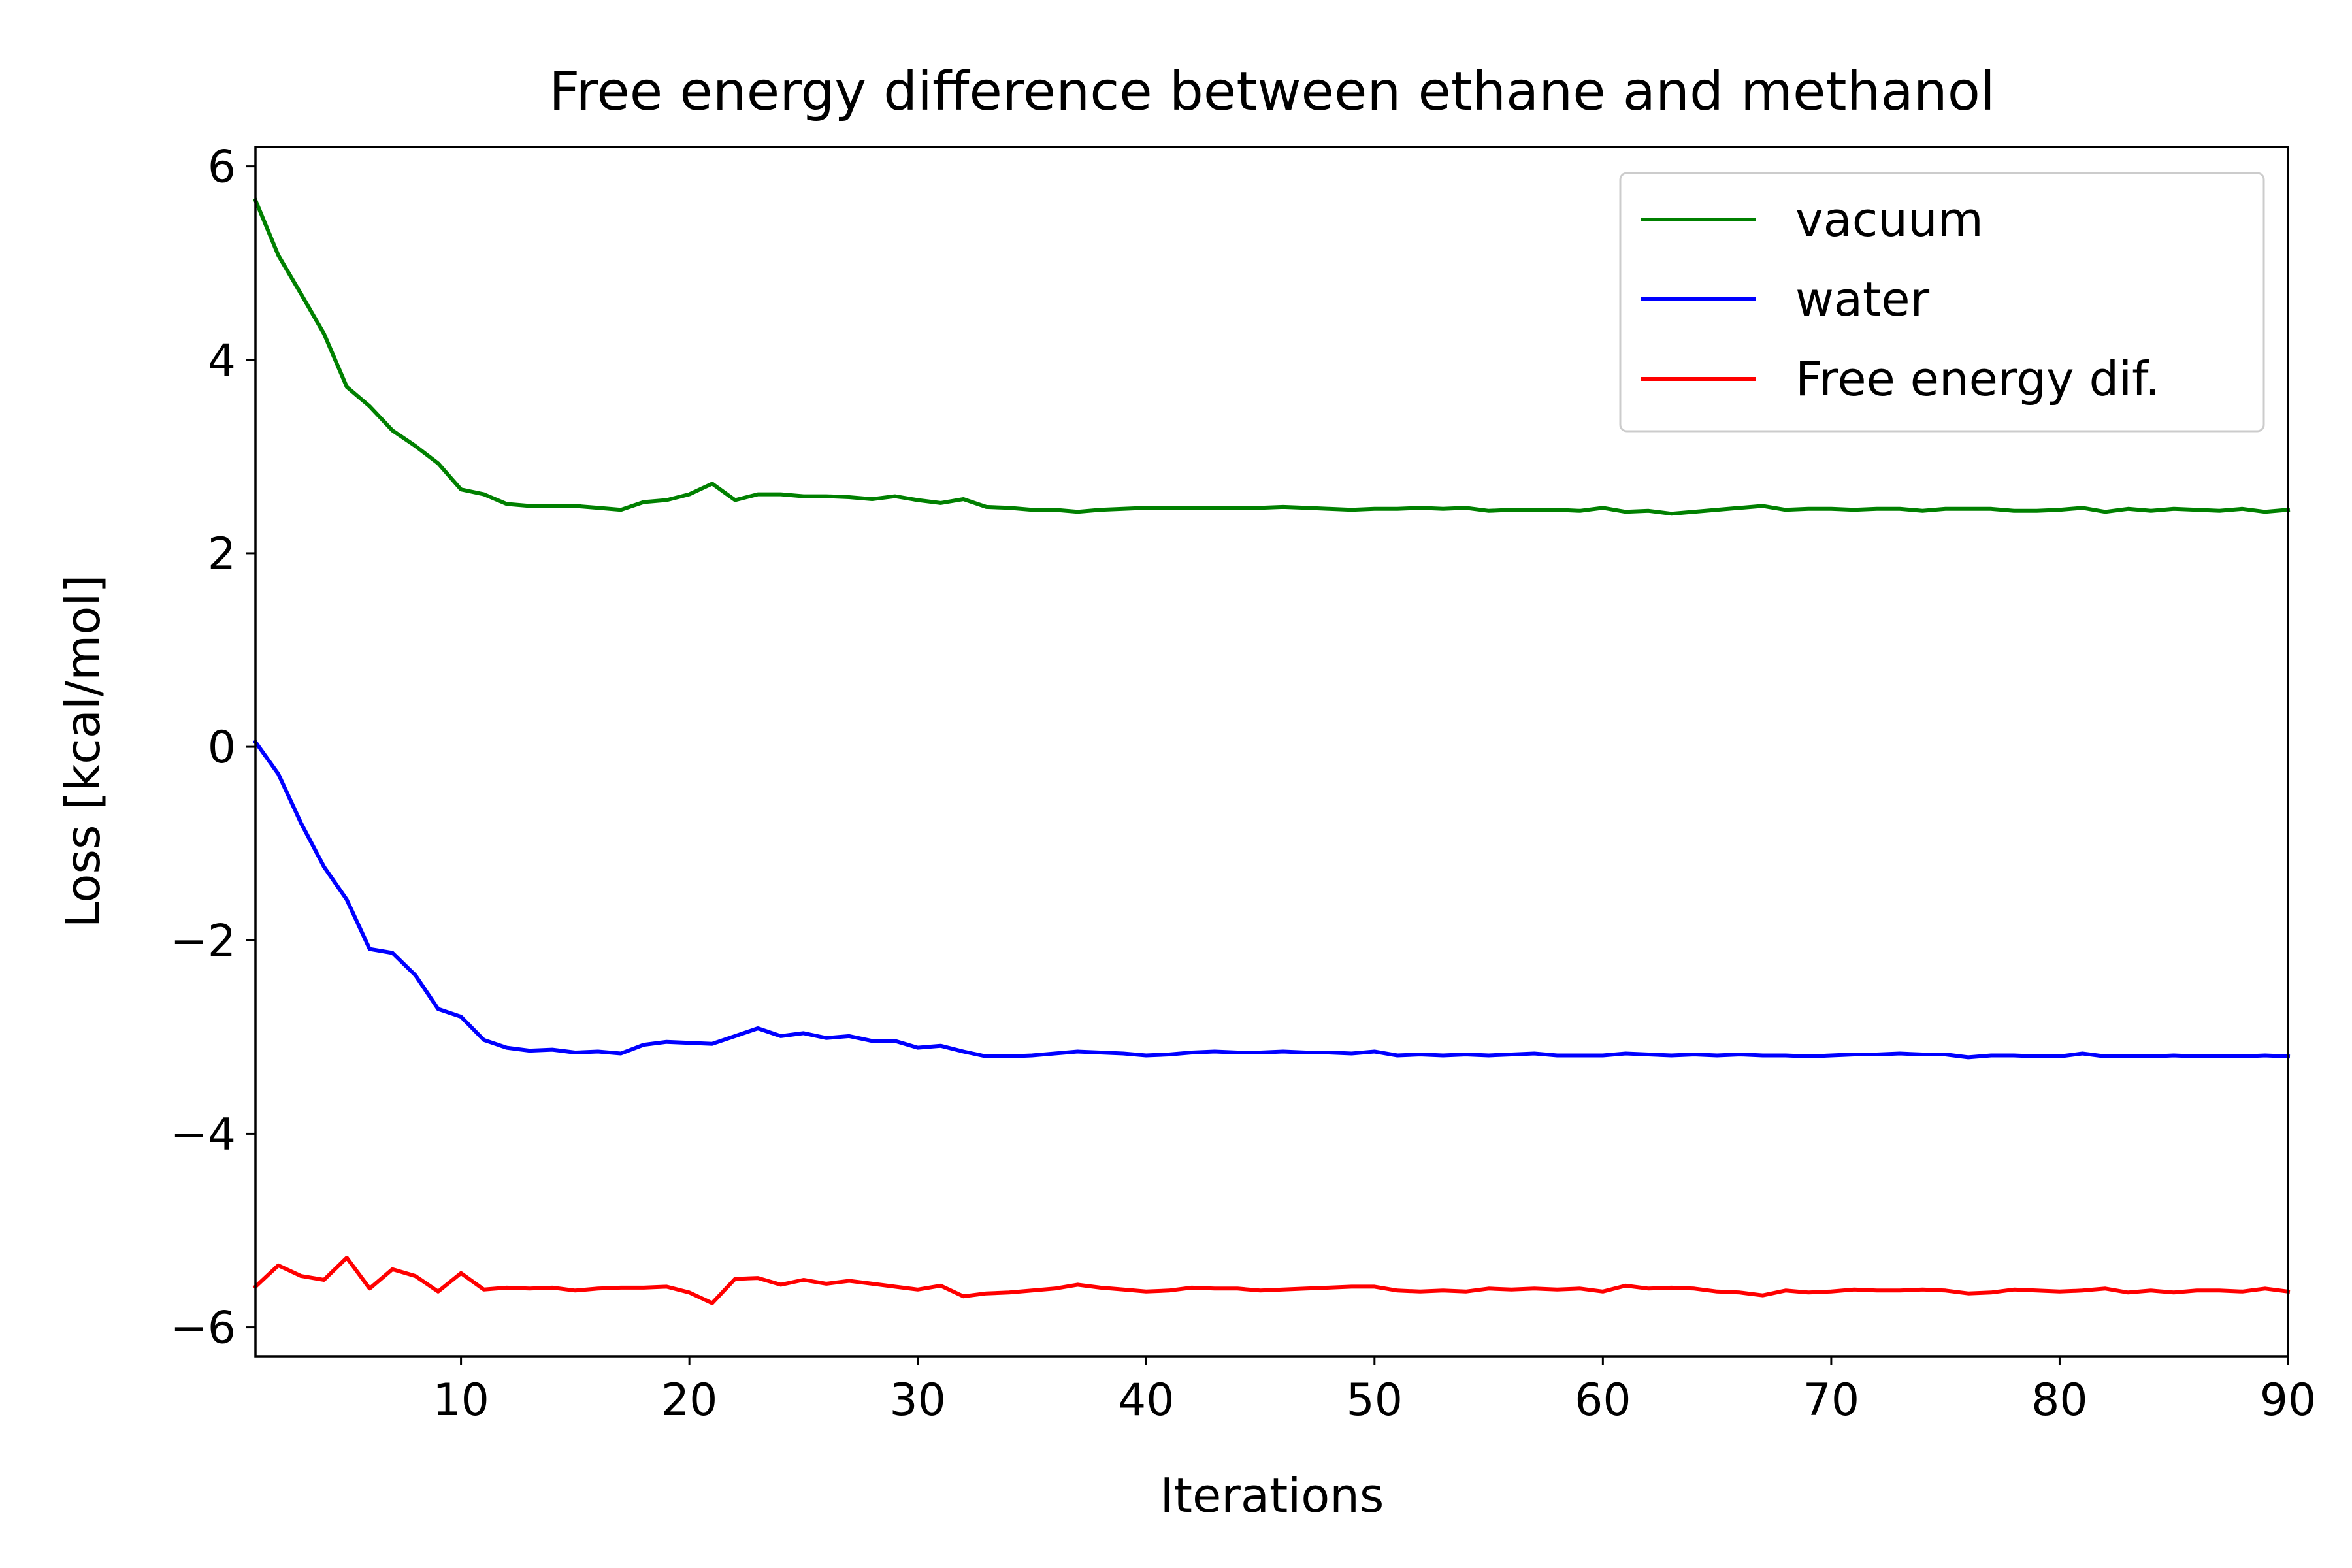  What do you see at coordinates (203, 941) in the screenshot?
I see `y-tick-label: −2` at bounding box center [203, 941].